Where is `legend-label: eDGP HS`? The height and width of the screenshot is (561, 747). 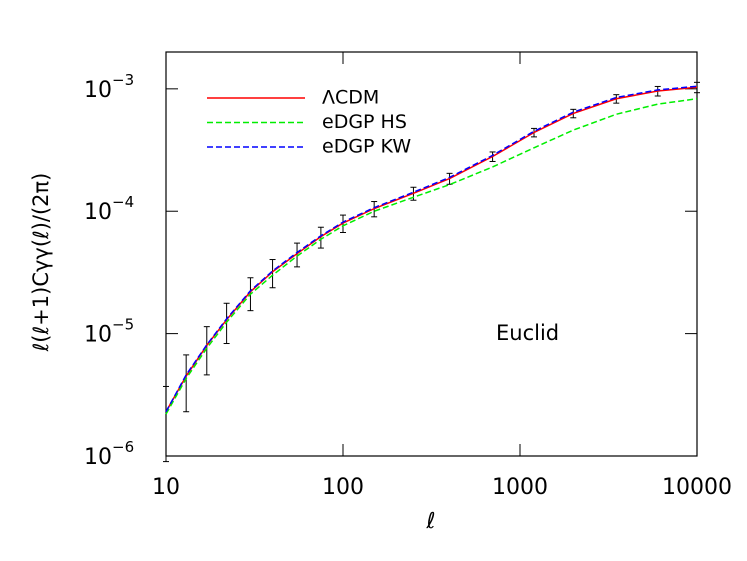
legend-label: eDGP HS is located at coordinates (364, 122).